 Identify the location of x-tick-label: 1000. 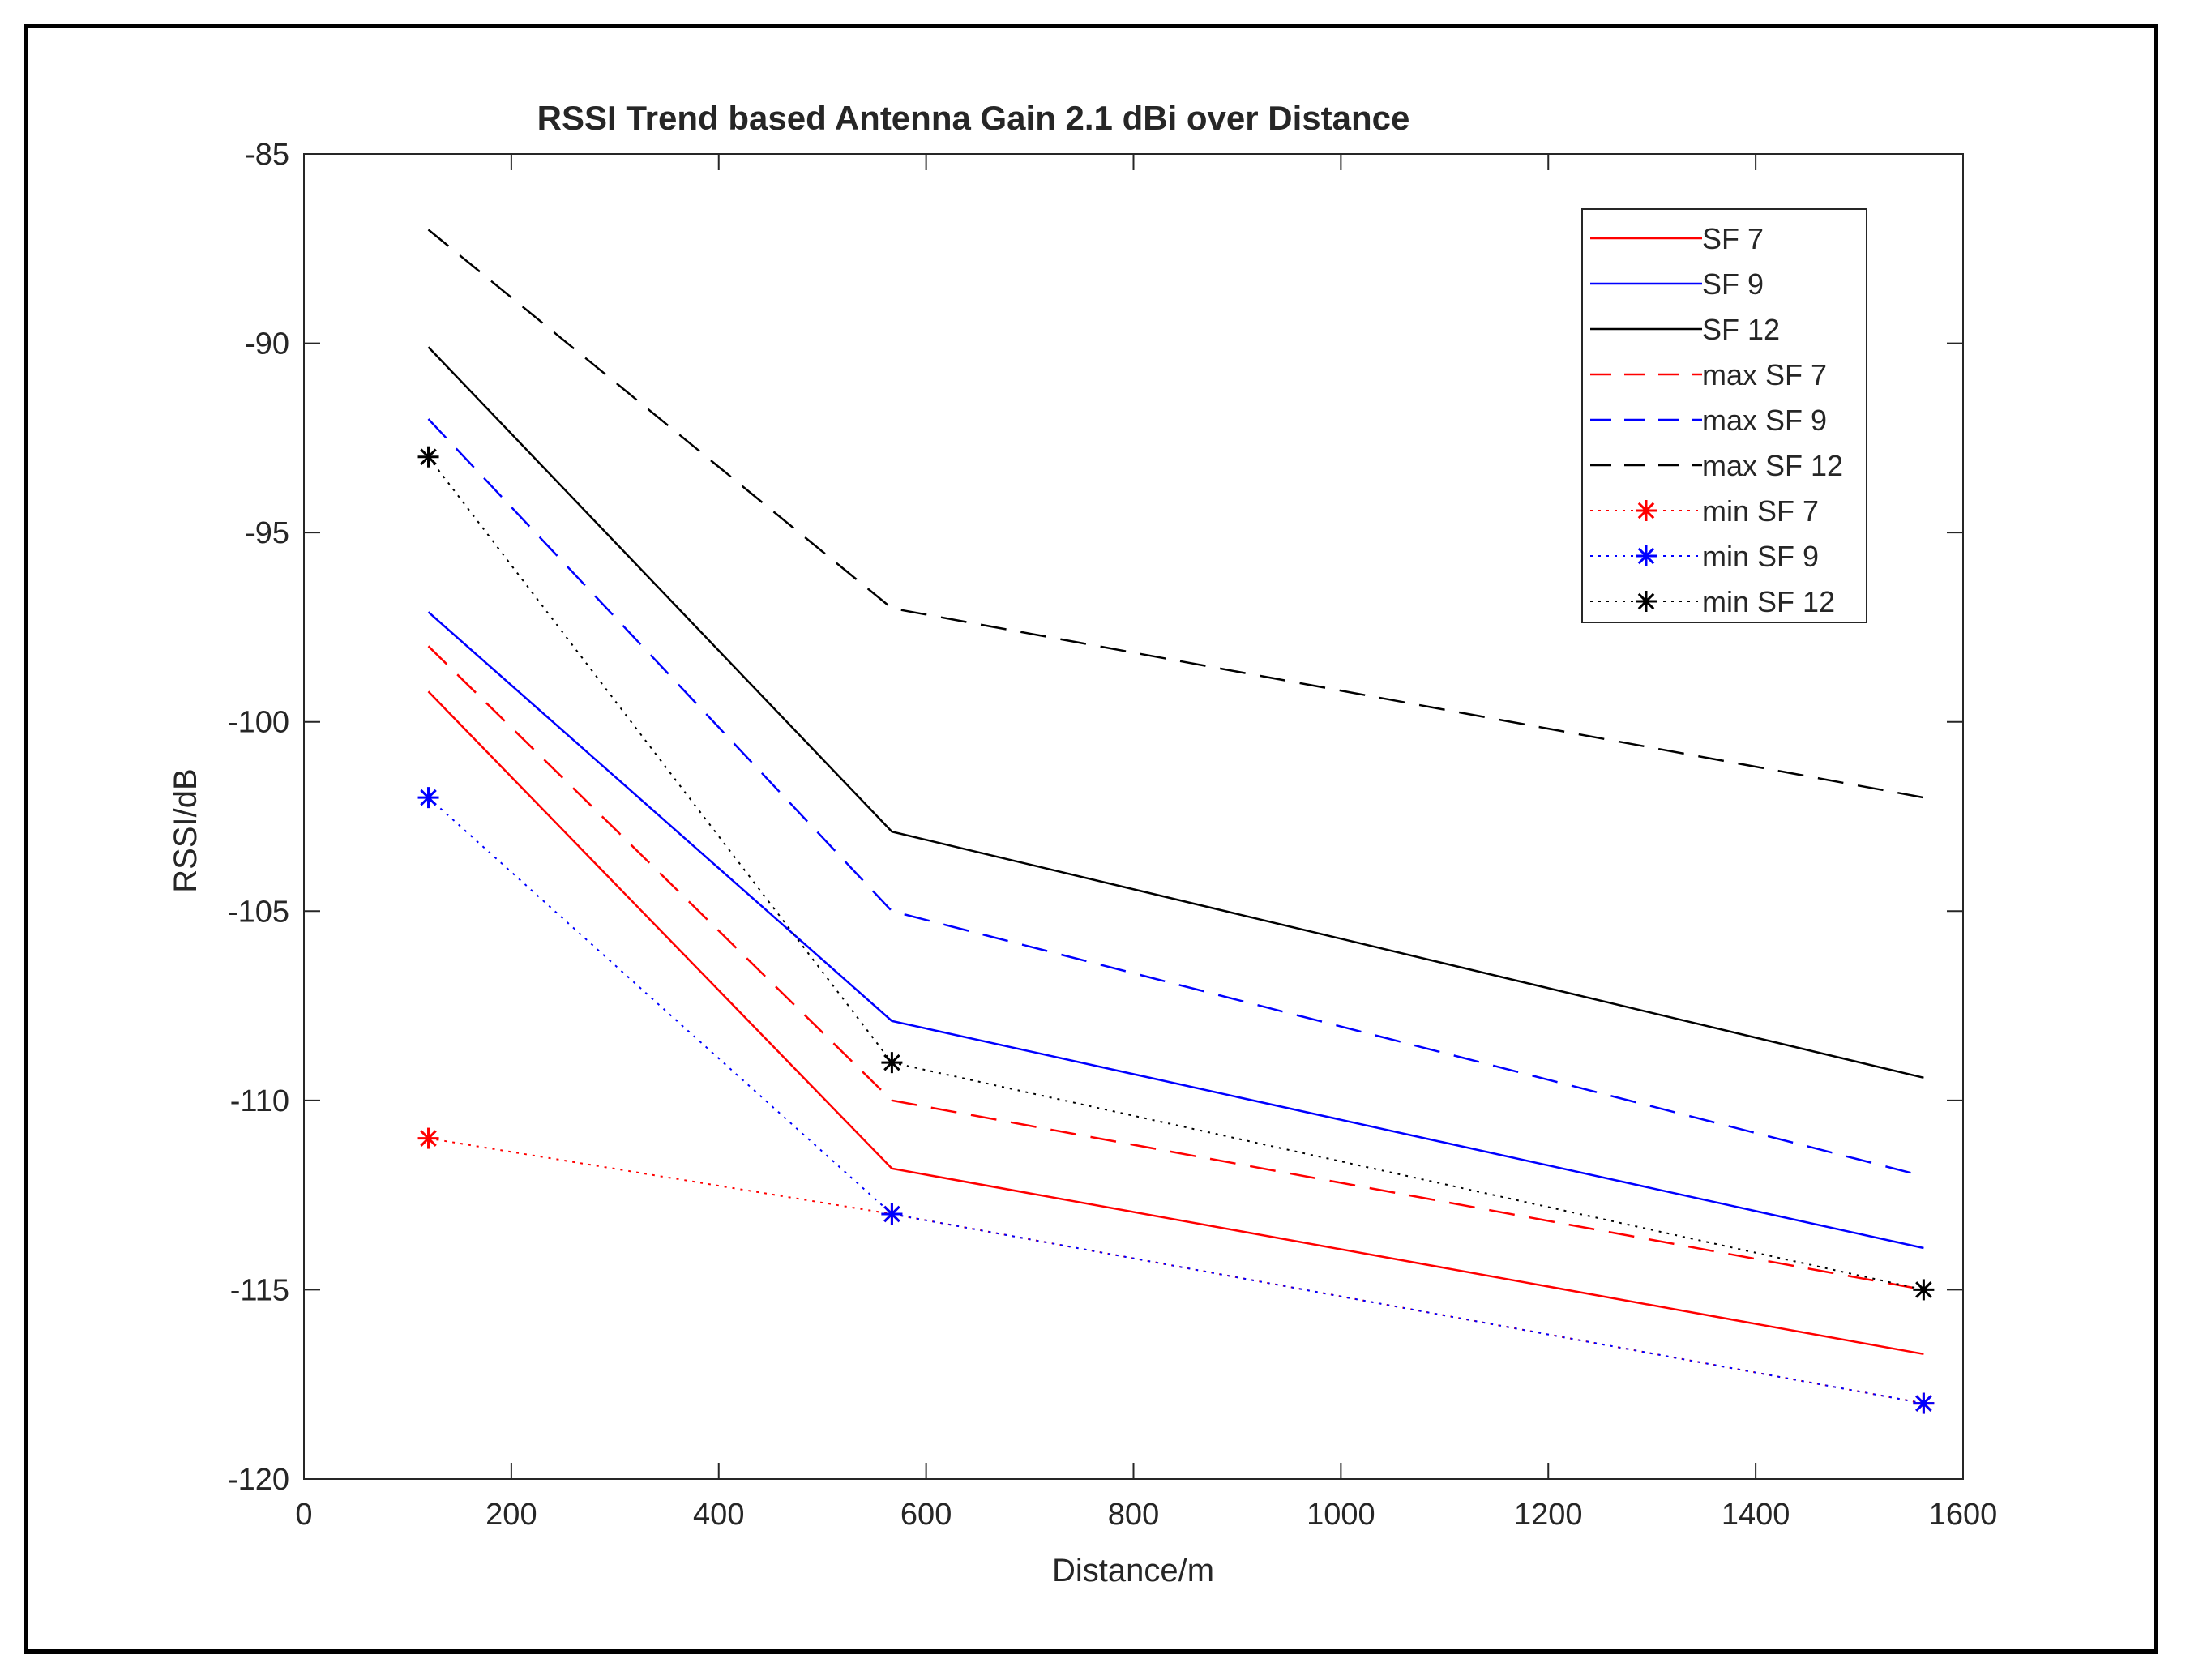
(1341, 1515).